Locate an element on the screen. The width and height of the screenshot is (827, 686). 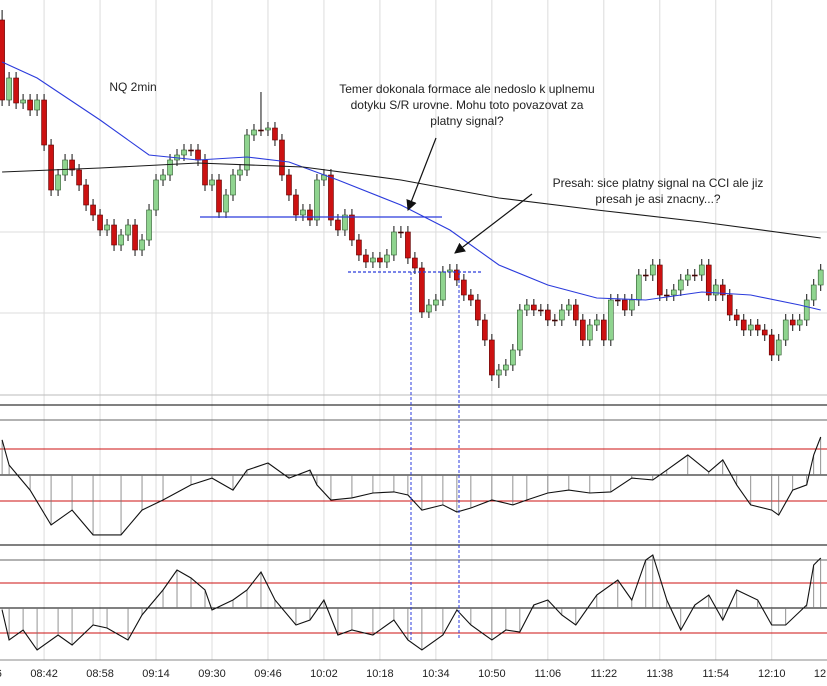
x-tick-label: 08:58 is located at coordinates (100, 674).